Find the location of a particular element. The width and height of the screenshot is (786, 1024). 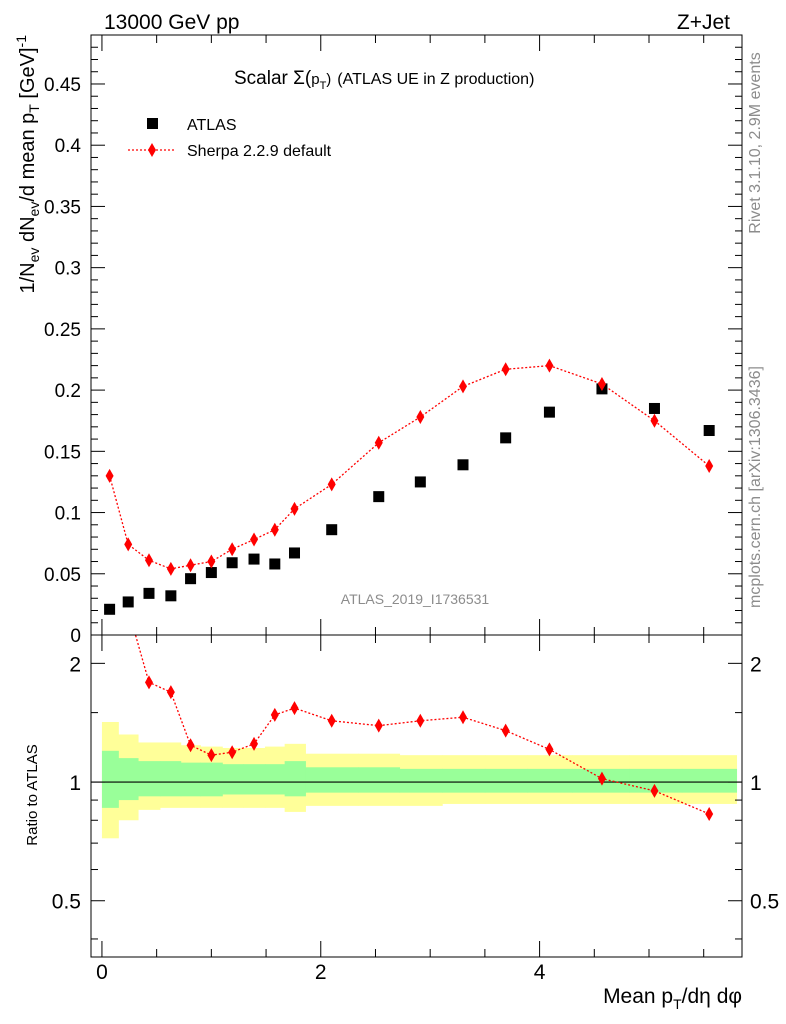

plot-title: Scalar Σ(pT) (ATLAS UE in Z production) is located at coordinates (384, 80).